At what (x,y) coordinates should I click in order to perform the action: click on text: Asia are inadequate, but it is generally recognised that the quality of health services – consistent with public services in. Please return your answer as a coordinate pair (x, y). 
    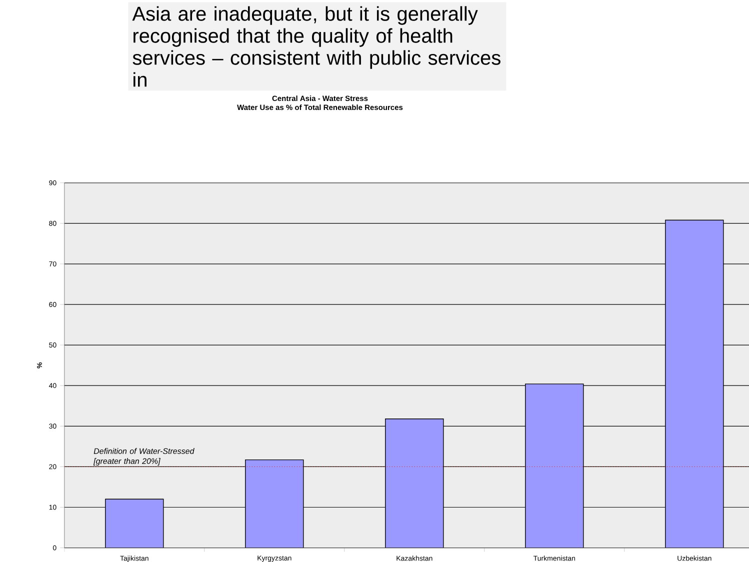
    Looking at the image, I should click on (316, 46).